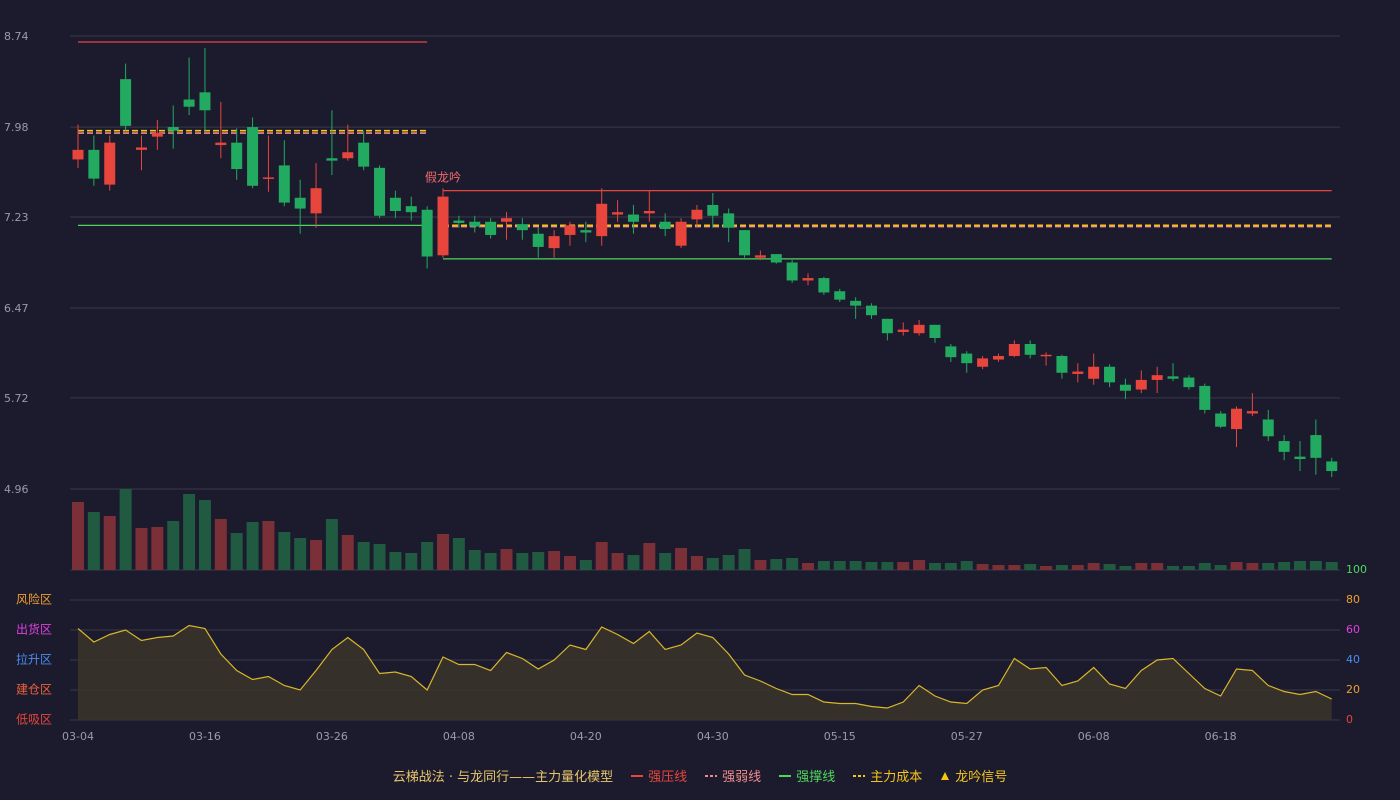  I want to click on x-tick-label: 06-18, so click(1221, 736).